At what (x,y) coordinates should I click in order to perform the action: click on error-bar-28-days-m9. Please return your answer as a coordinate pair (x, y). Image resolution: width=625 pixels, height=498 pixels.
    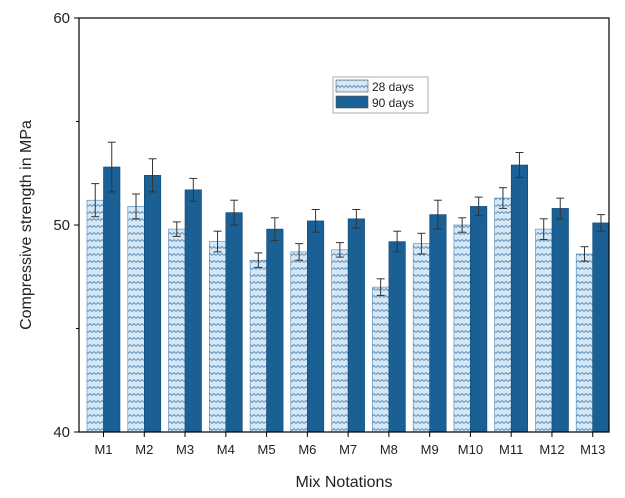
    Looking at the image, I should click on (421, 243).